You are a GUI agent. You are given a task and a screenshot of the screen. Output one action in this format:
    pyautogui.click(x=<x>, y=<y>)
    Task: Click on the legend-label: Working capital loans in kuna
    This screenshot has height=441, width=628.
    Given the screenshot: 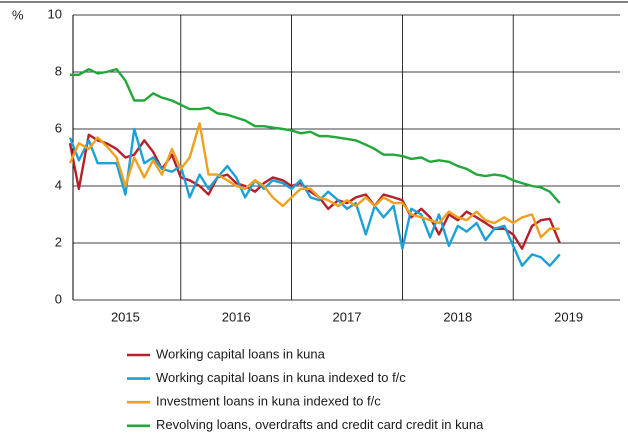 What is the action you would take?
    pyautogui.click(x=241, y=353)
    